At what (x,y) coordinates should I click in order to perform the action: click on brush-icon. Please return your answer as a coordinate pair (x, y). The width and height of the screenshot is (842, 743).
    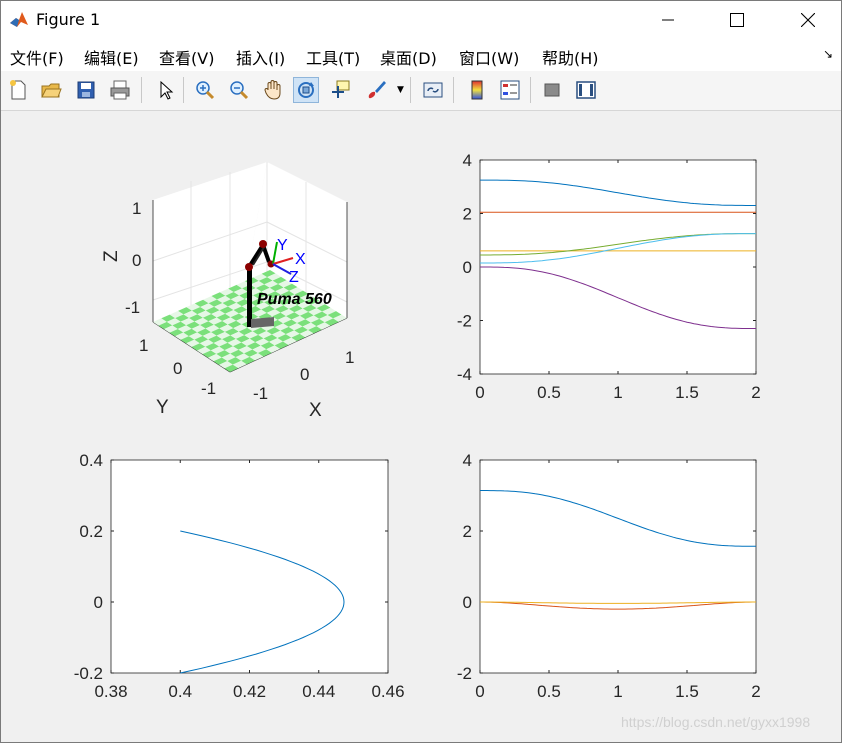
    Looking at the image, I should click on (376, 90).